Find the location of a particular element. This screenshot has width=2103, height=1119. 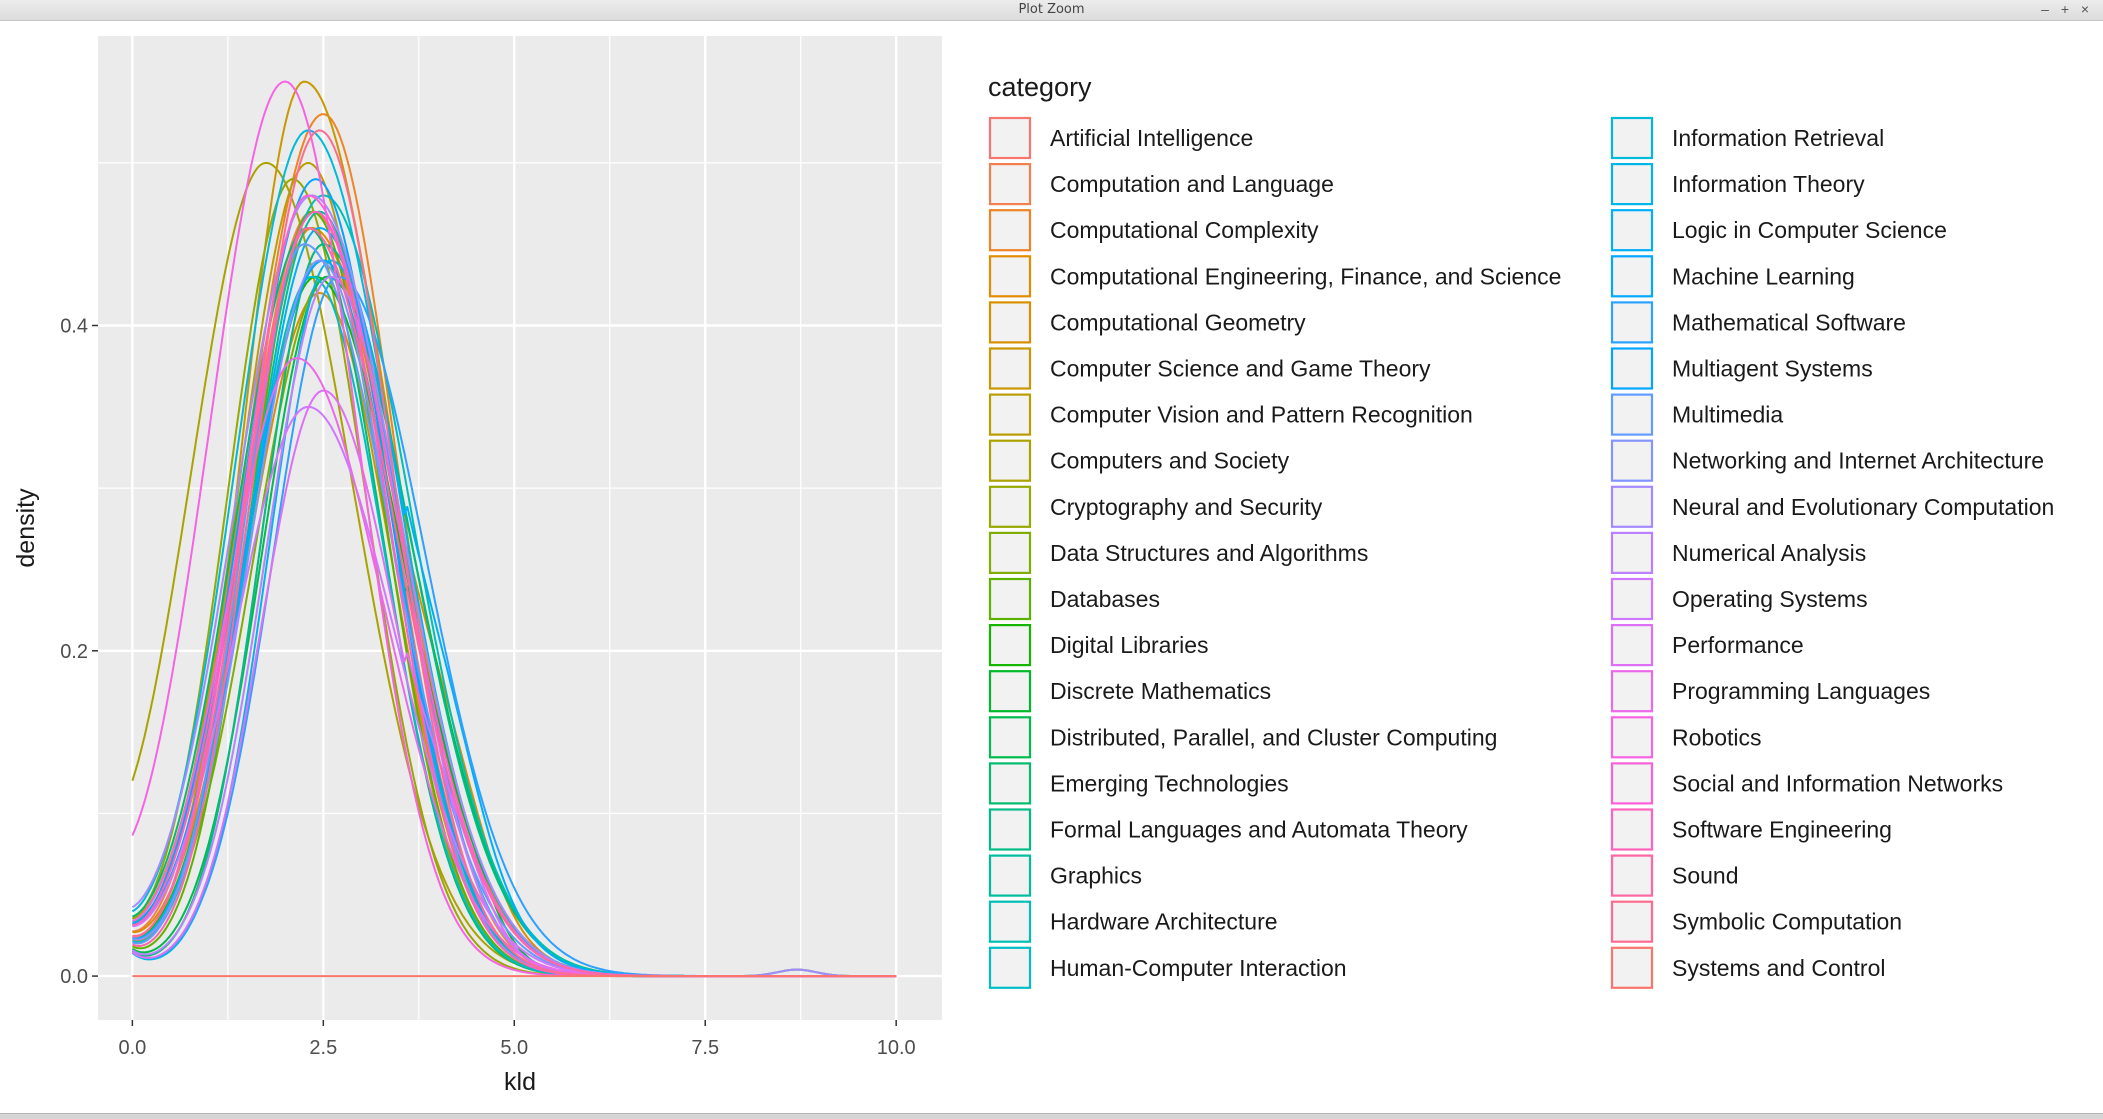

legend-item: Information Retrieval is located at coordinates (1747, 138).